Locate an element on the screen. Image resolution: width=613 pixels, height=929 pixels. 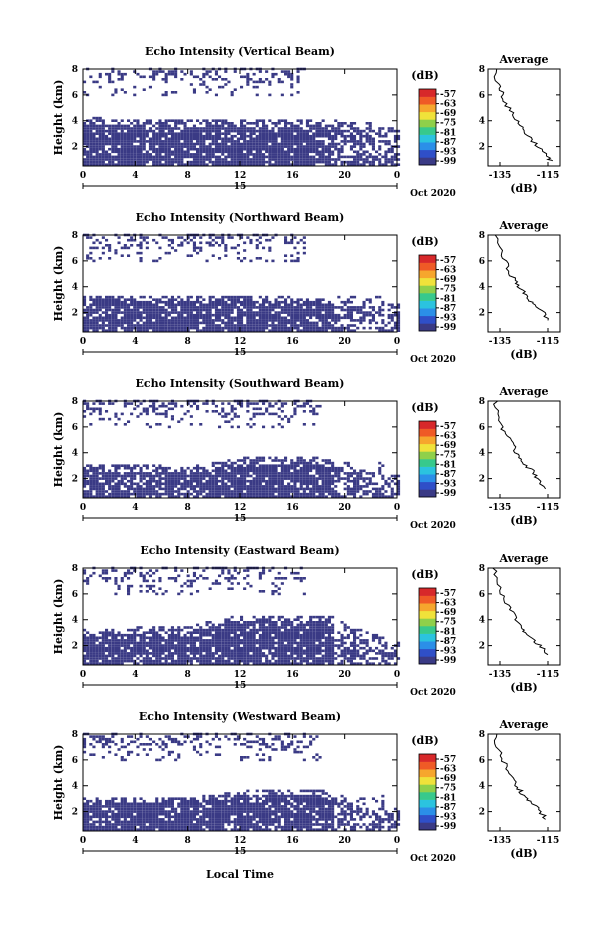
x-tick-label: 16 is located at coordinates (292, 342).